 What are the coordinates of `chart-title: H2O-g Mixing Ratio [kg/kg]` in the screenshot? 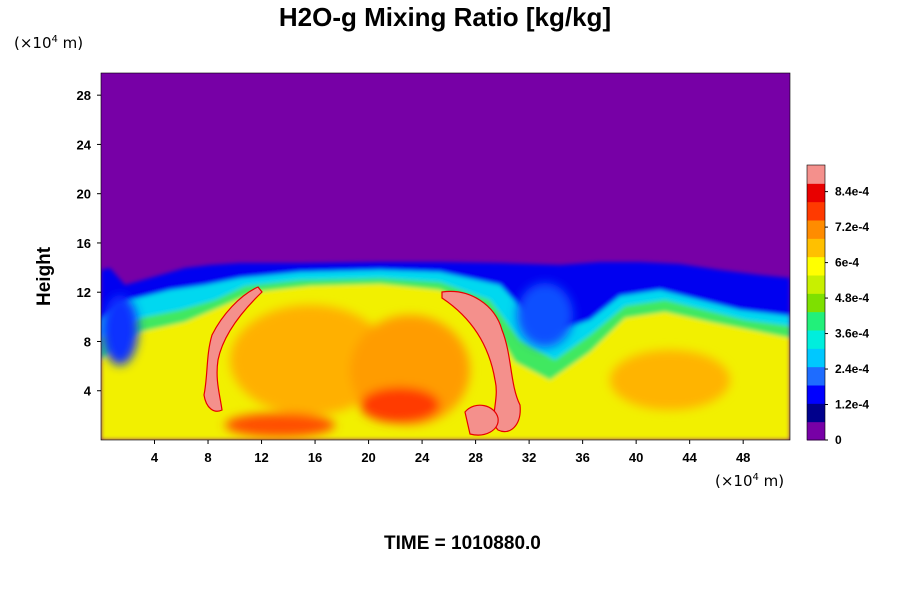 It's located at (445, 17).